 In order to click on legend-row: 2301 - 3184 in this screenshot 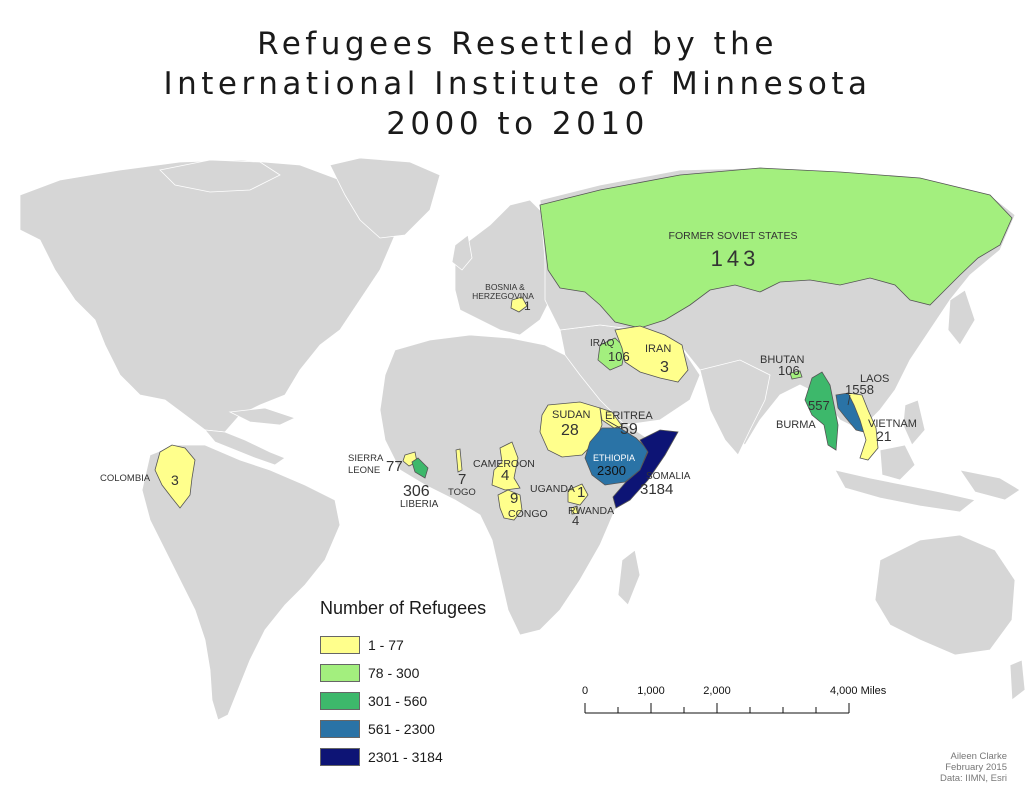, I will do `click(403, 757)`.